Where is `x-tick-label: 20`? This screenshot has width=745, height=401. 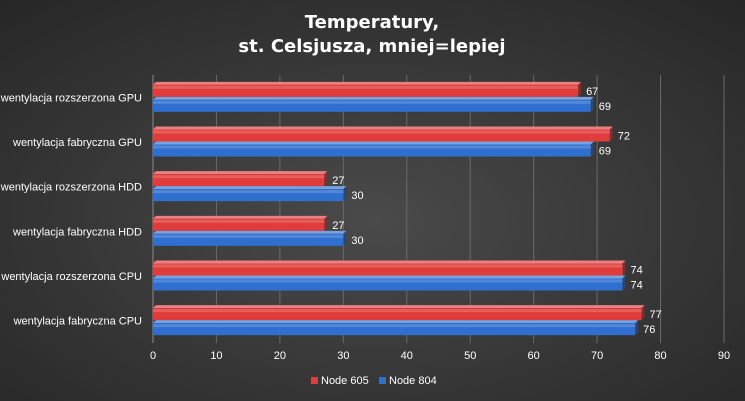
x-tick-label: 20 is located at coordinates (280, 356).